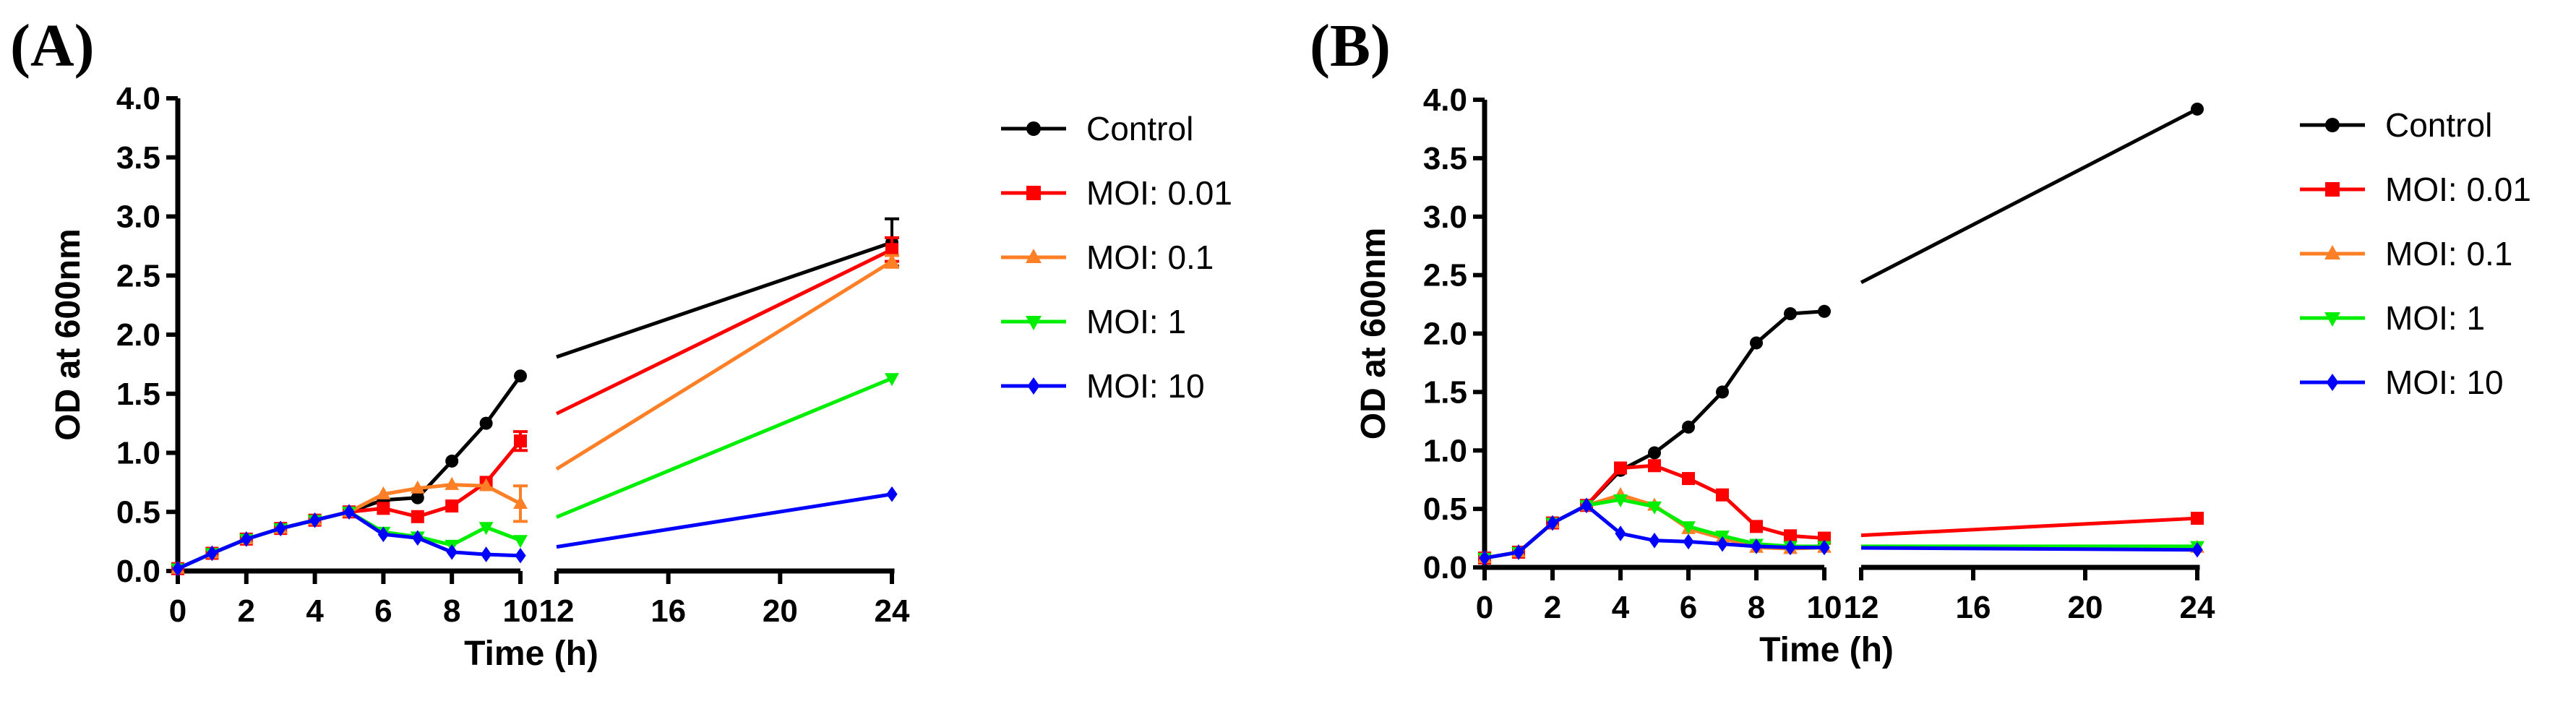 The height and width of the screenshot is (717, 2576). What do you see at coordinates (1827, 650) in the screenshot?
I see `x-axis-title: Time (h)` at bounding box center [1827, 650].